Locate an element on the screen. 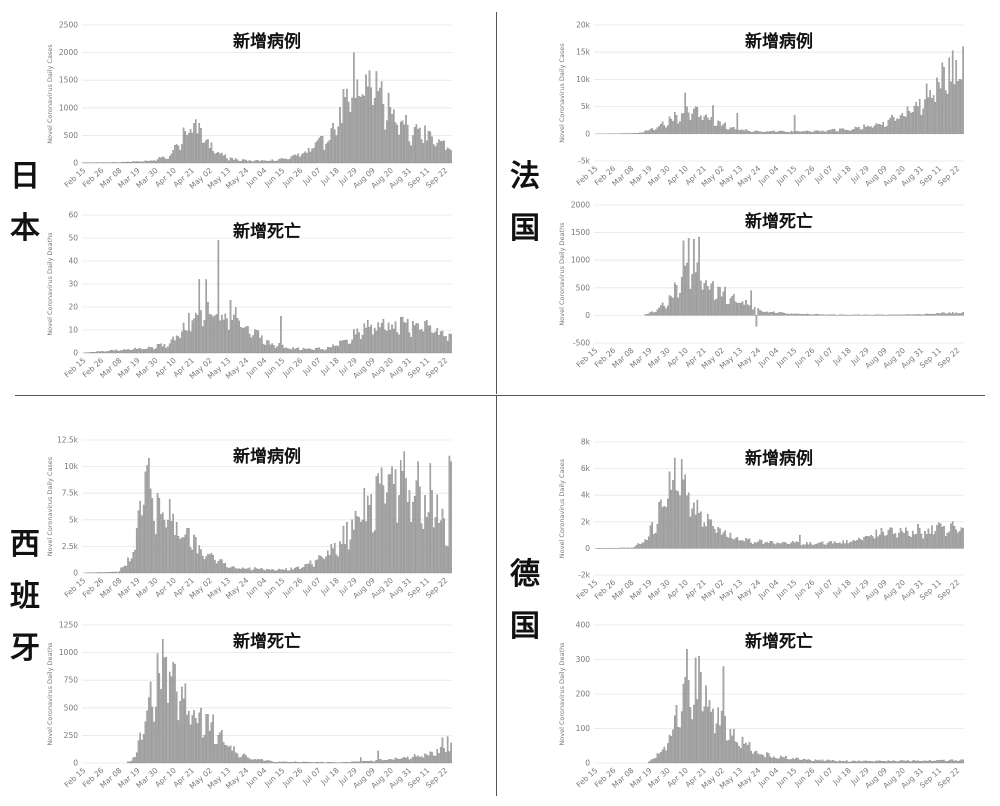 The height and width of the screenshot is (806, 1000). vertical-divider-top is located at coordinates (496, 203).